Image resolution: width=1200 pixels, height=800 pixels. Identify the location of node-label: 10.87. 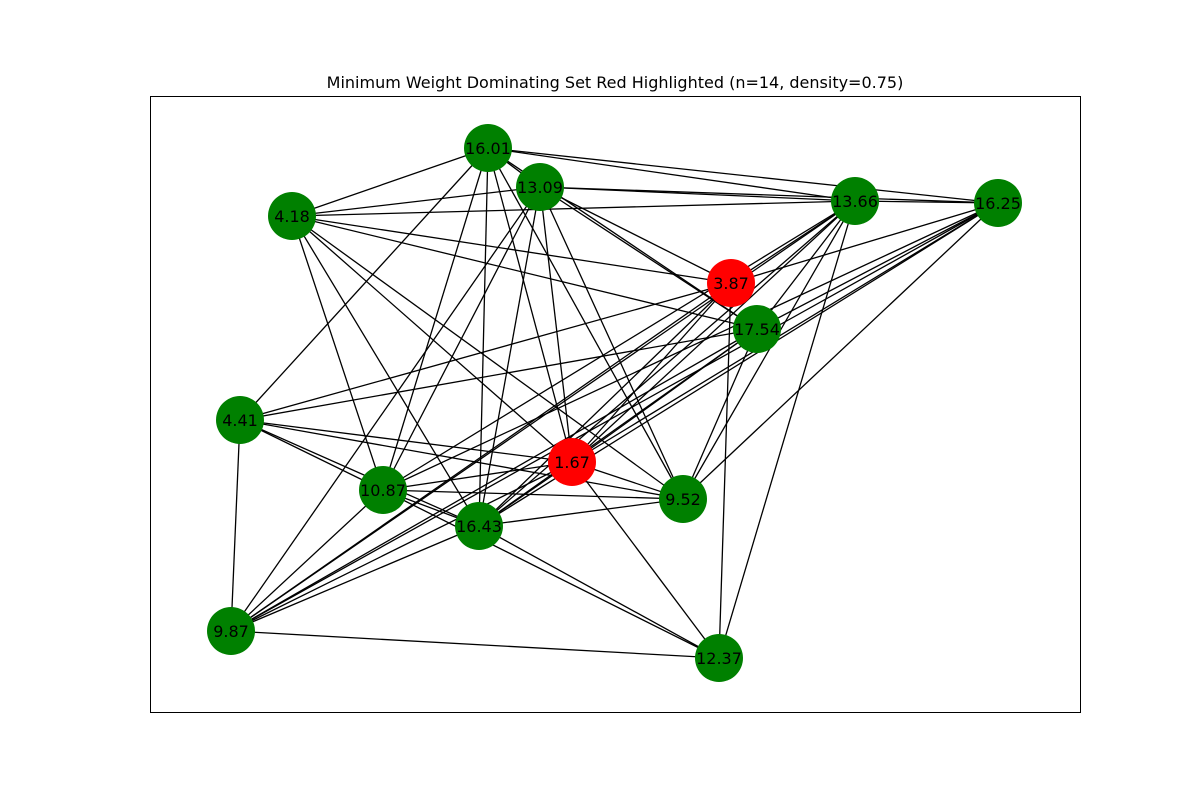
(383, 490).